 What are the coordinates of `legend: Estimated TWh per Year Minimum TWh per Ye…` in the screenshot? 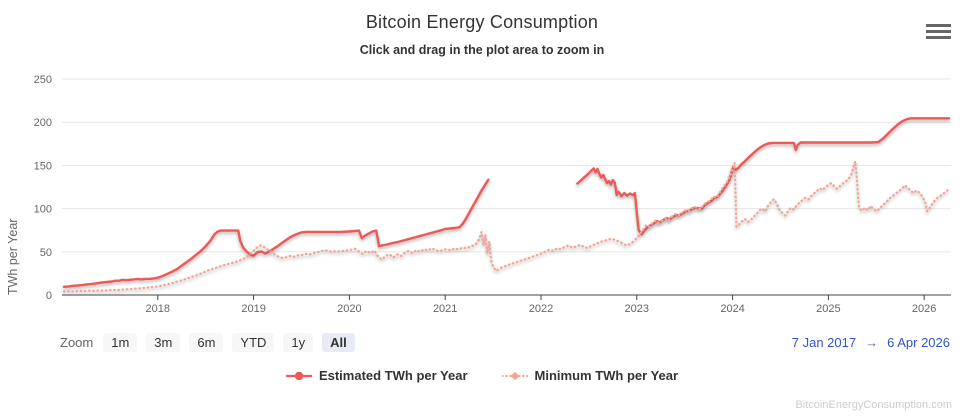 It's located at (482, 375).